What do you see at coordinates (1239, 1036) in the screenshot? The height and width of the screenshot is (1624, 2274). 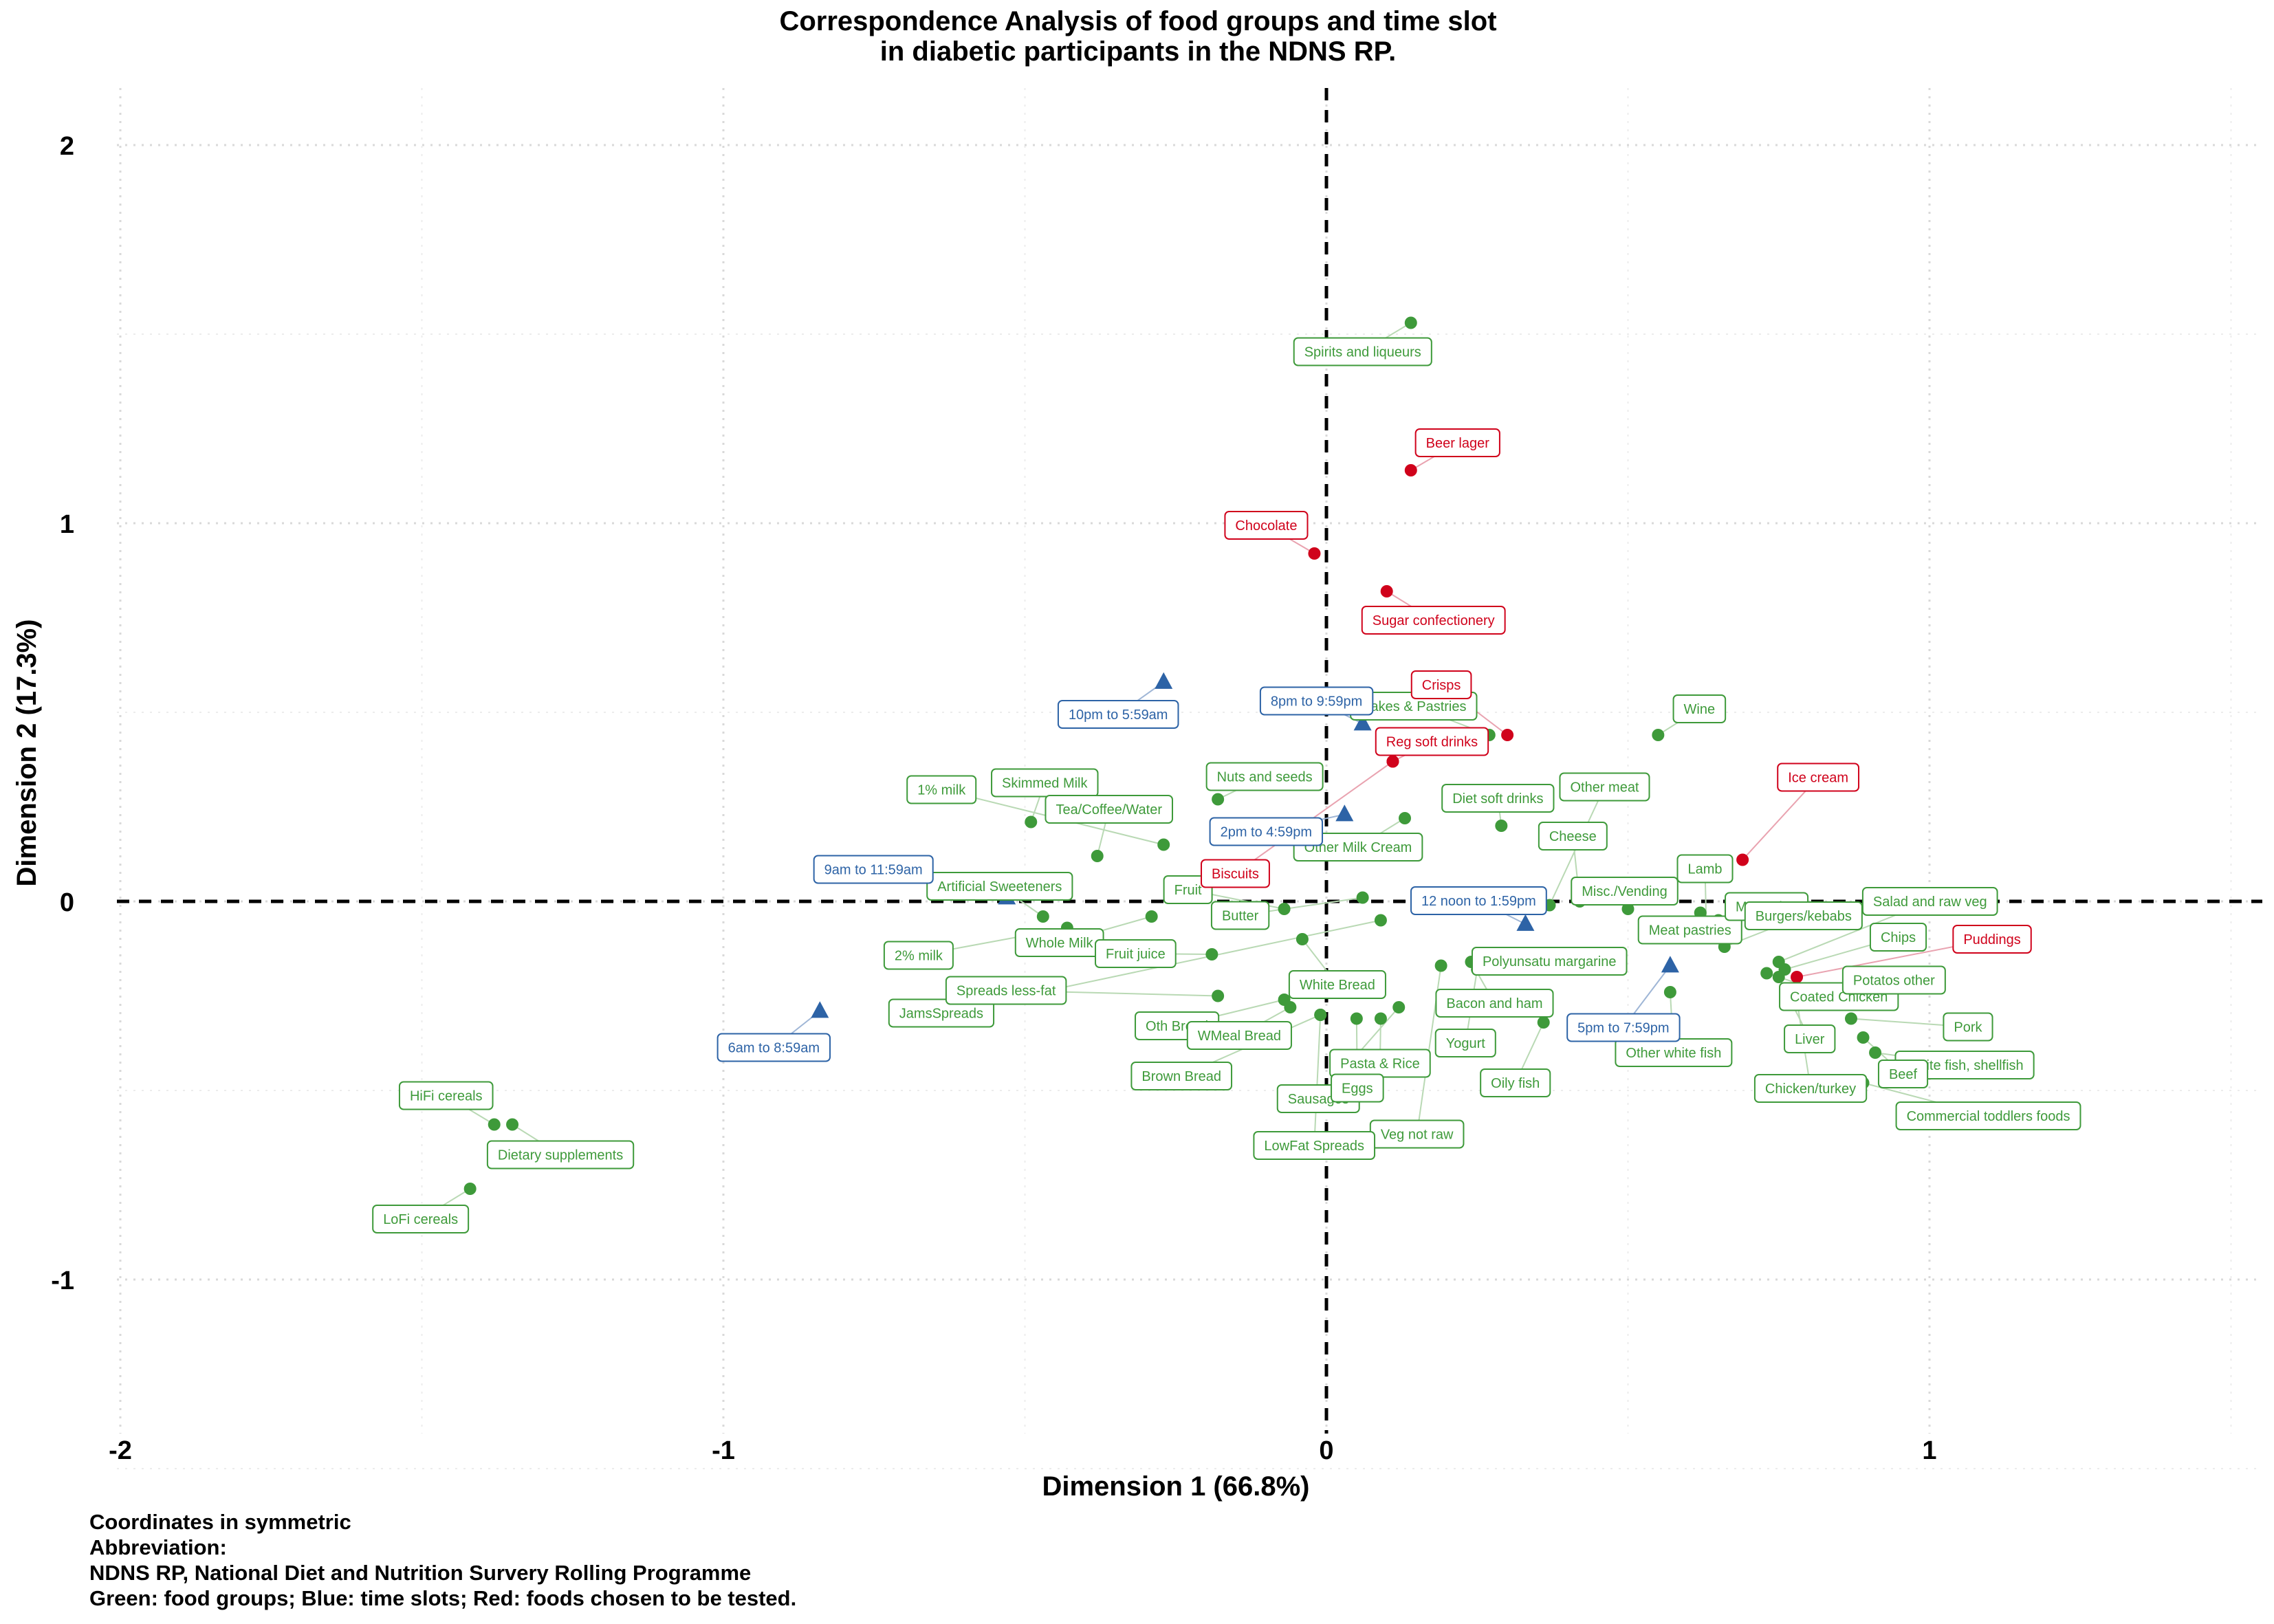 I see `data-label-text: WMeal Bread` at bounding box center [1239, 1036].